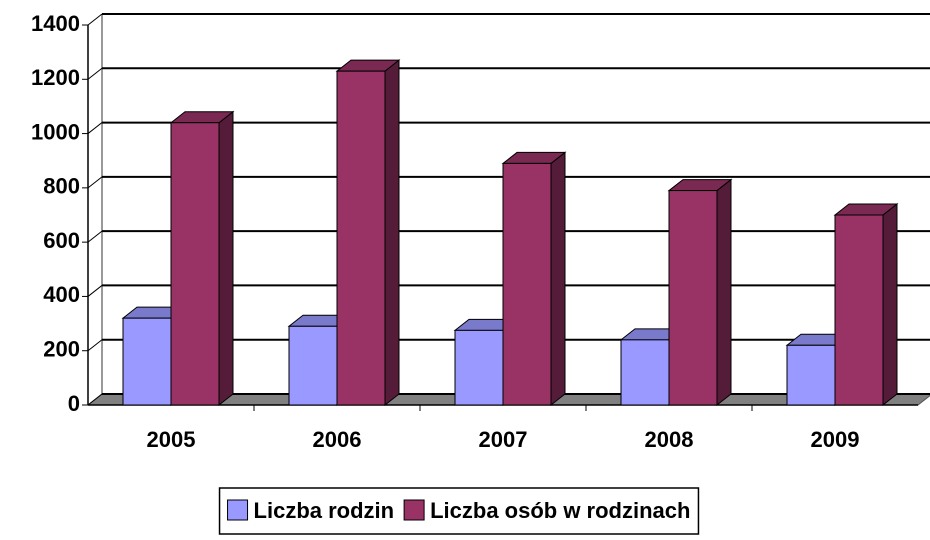 This screenshot has width=930, height=540. Describe the element at coordinates (61, 186) in the screenshot. I see `y-tick-label: 800` at that location.